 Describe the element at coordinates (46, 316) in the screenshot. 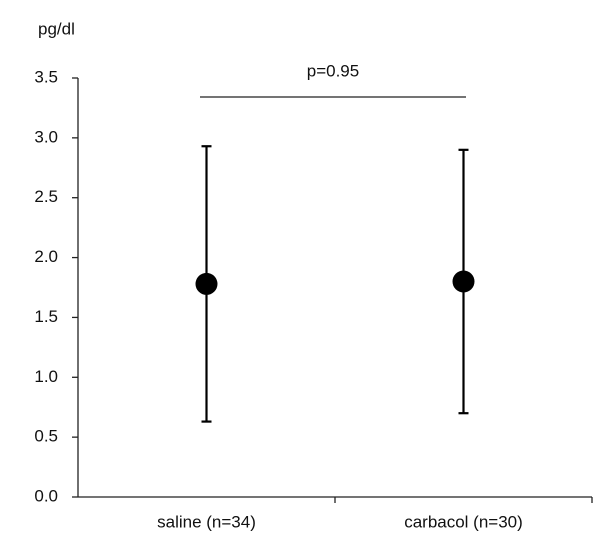

I see `y-tick-label: 1.5` at that location.